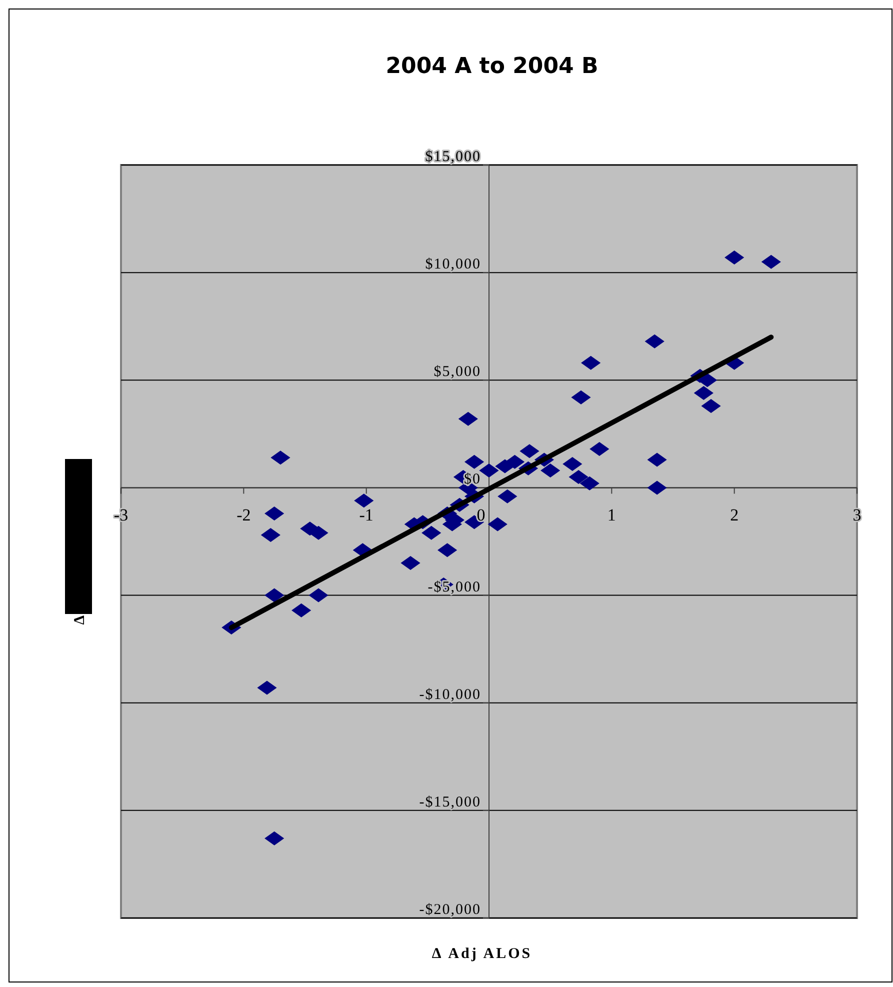  What do you see at coordinates (457, 372) in the screenshot?
I see `y-tick-label: $5,000` at bounding box center [457, 372].